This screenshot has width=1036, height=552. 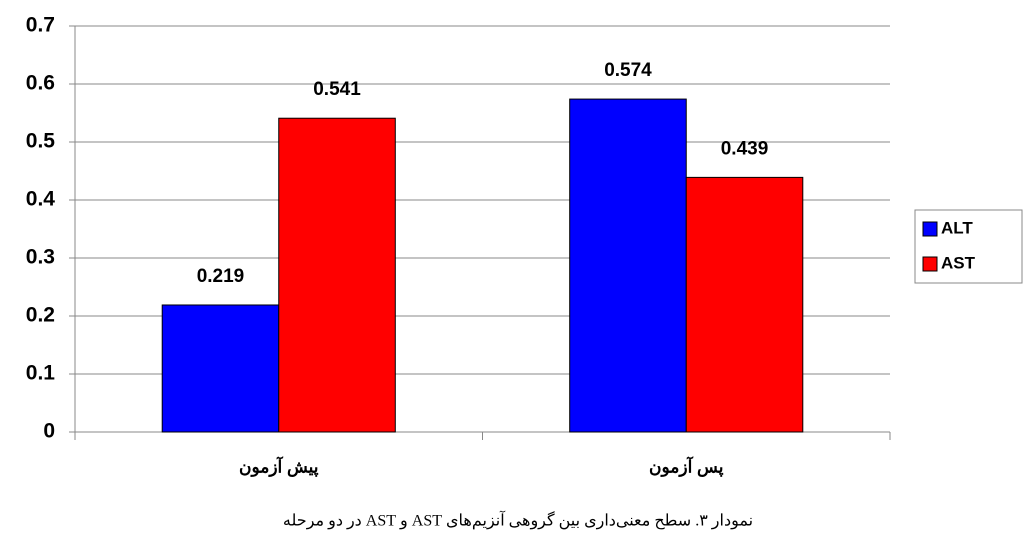 I want to click on value-label: 0.219, so click(x=221, y=276).